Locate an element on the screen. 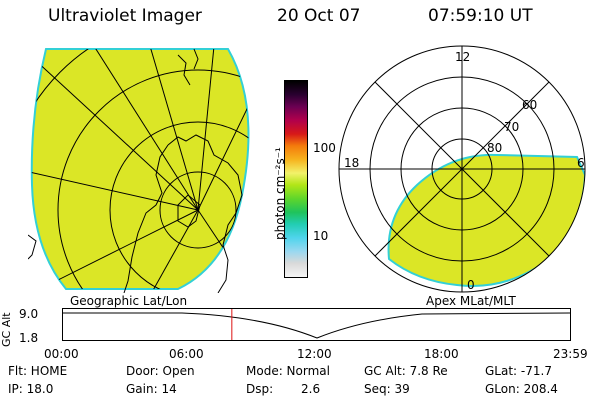 The width and height of the screenshot is (600, 400). dsp-value: 2.6 is located at coordinates (311, 389).